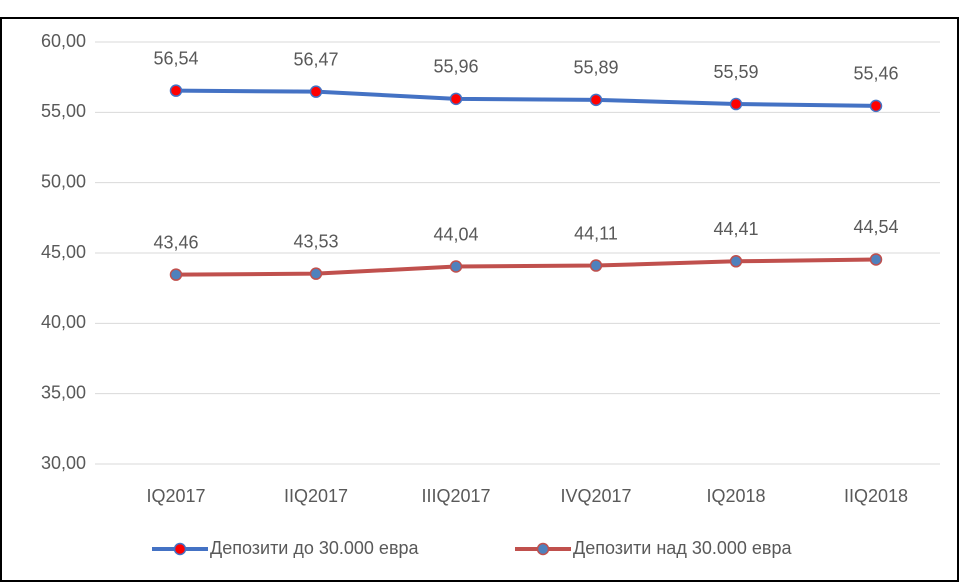  What do you see at coordinates (596, 233) in the screenshot?
I see `data-label: 44,11` at bounding box center [596, 233].